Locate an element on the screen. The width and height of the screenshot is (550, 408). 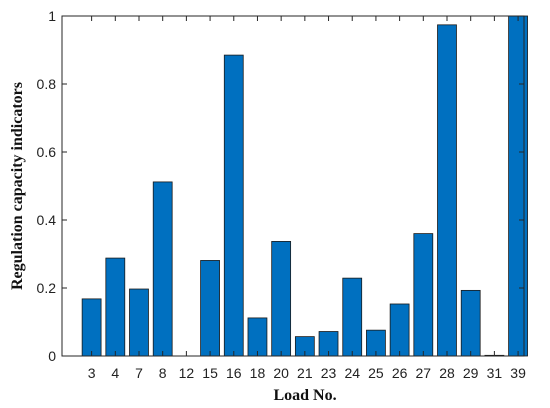
x-tick-label-29: 29 is located at coordinates (471, 373).